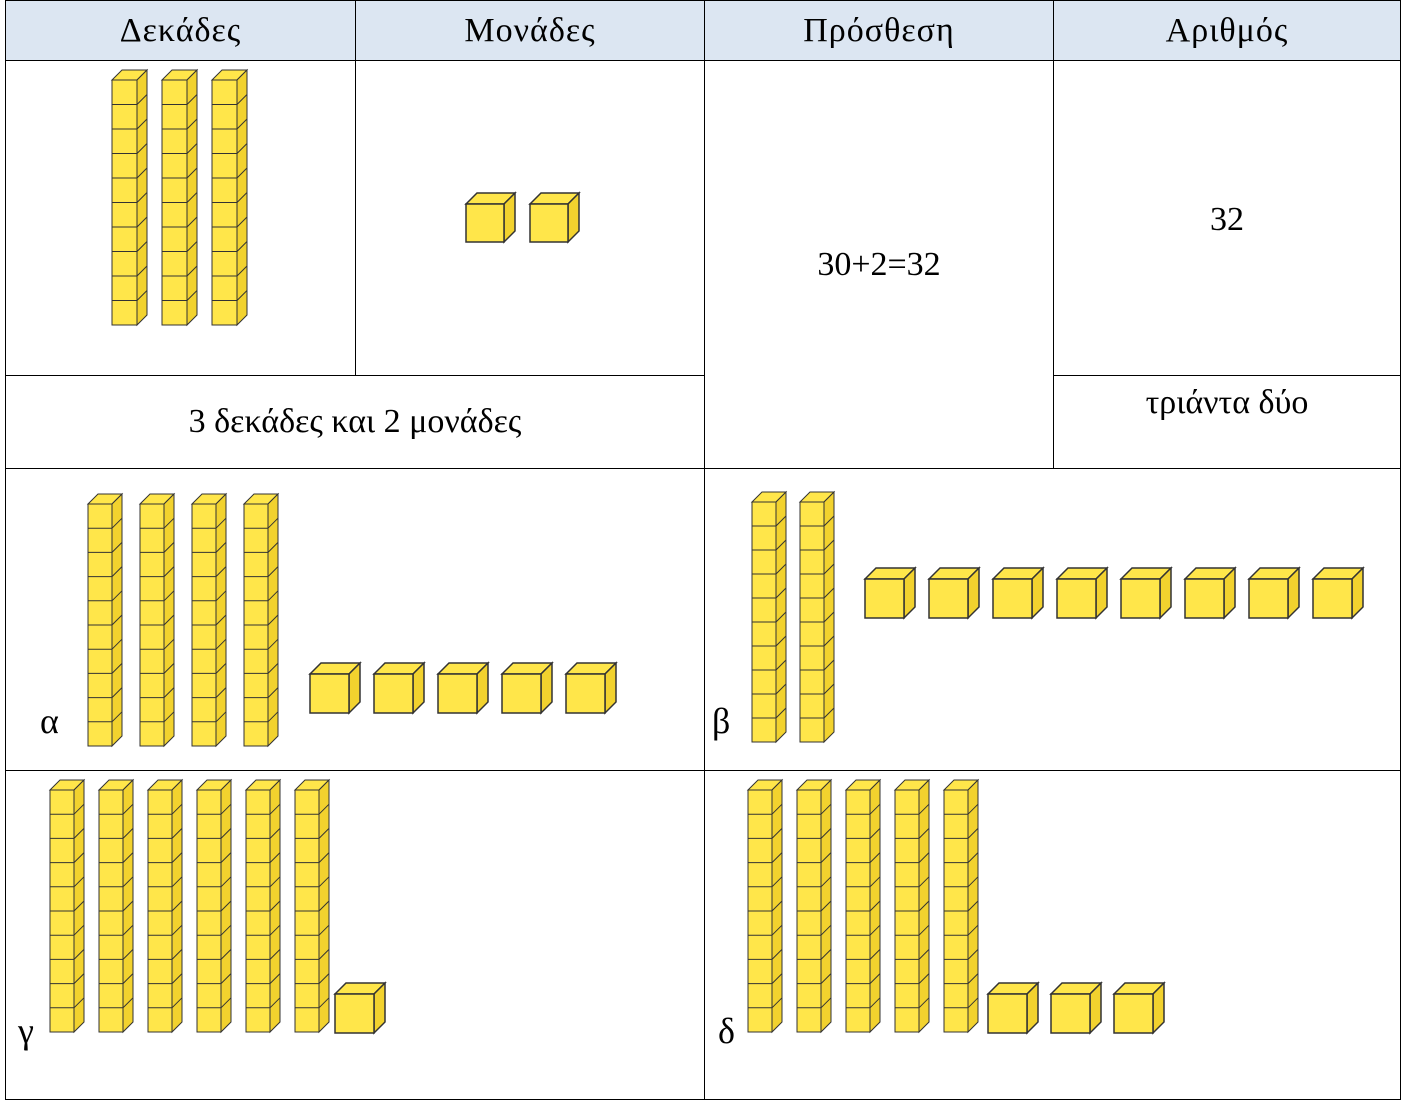  Describe the element at coordinates (879, 264) in the screenshot. I see `addition-text: 30+2=32` at that location.